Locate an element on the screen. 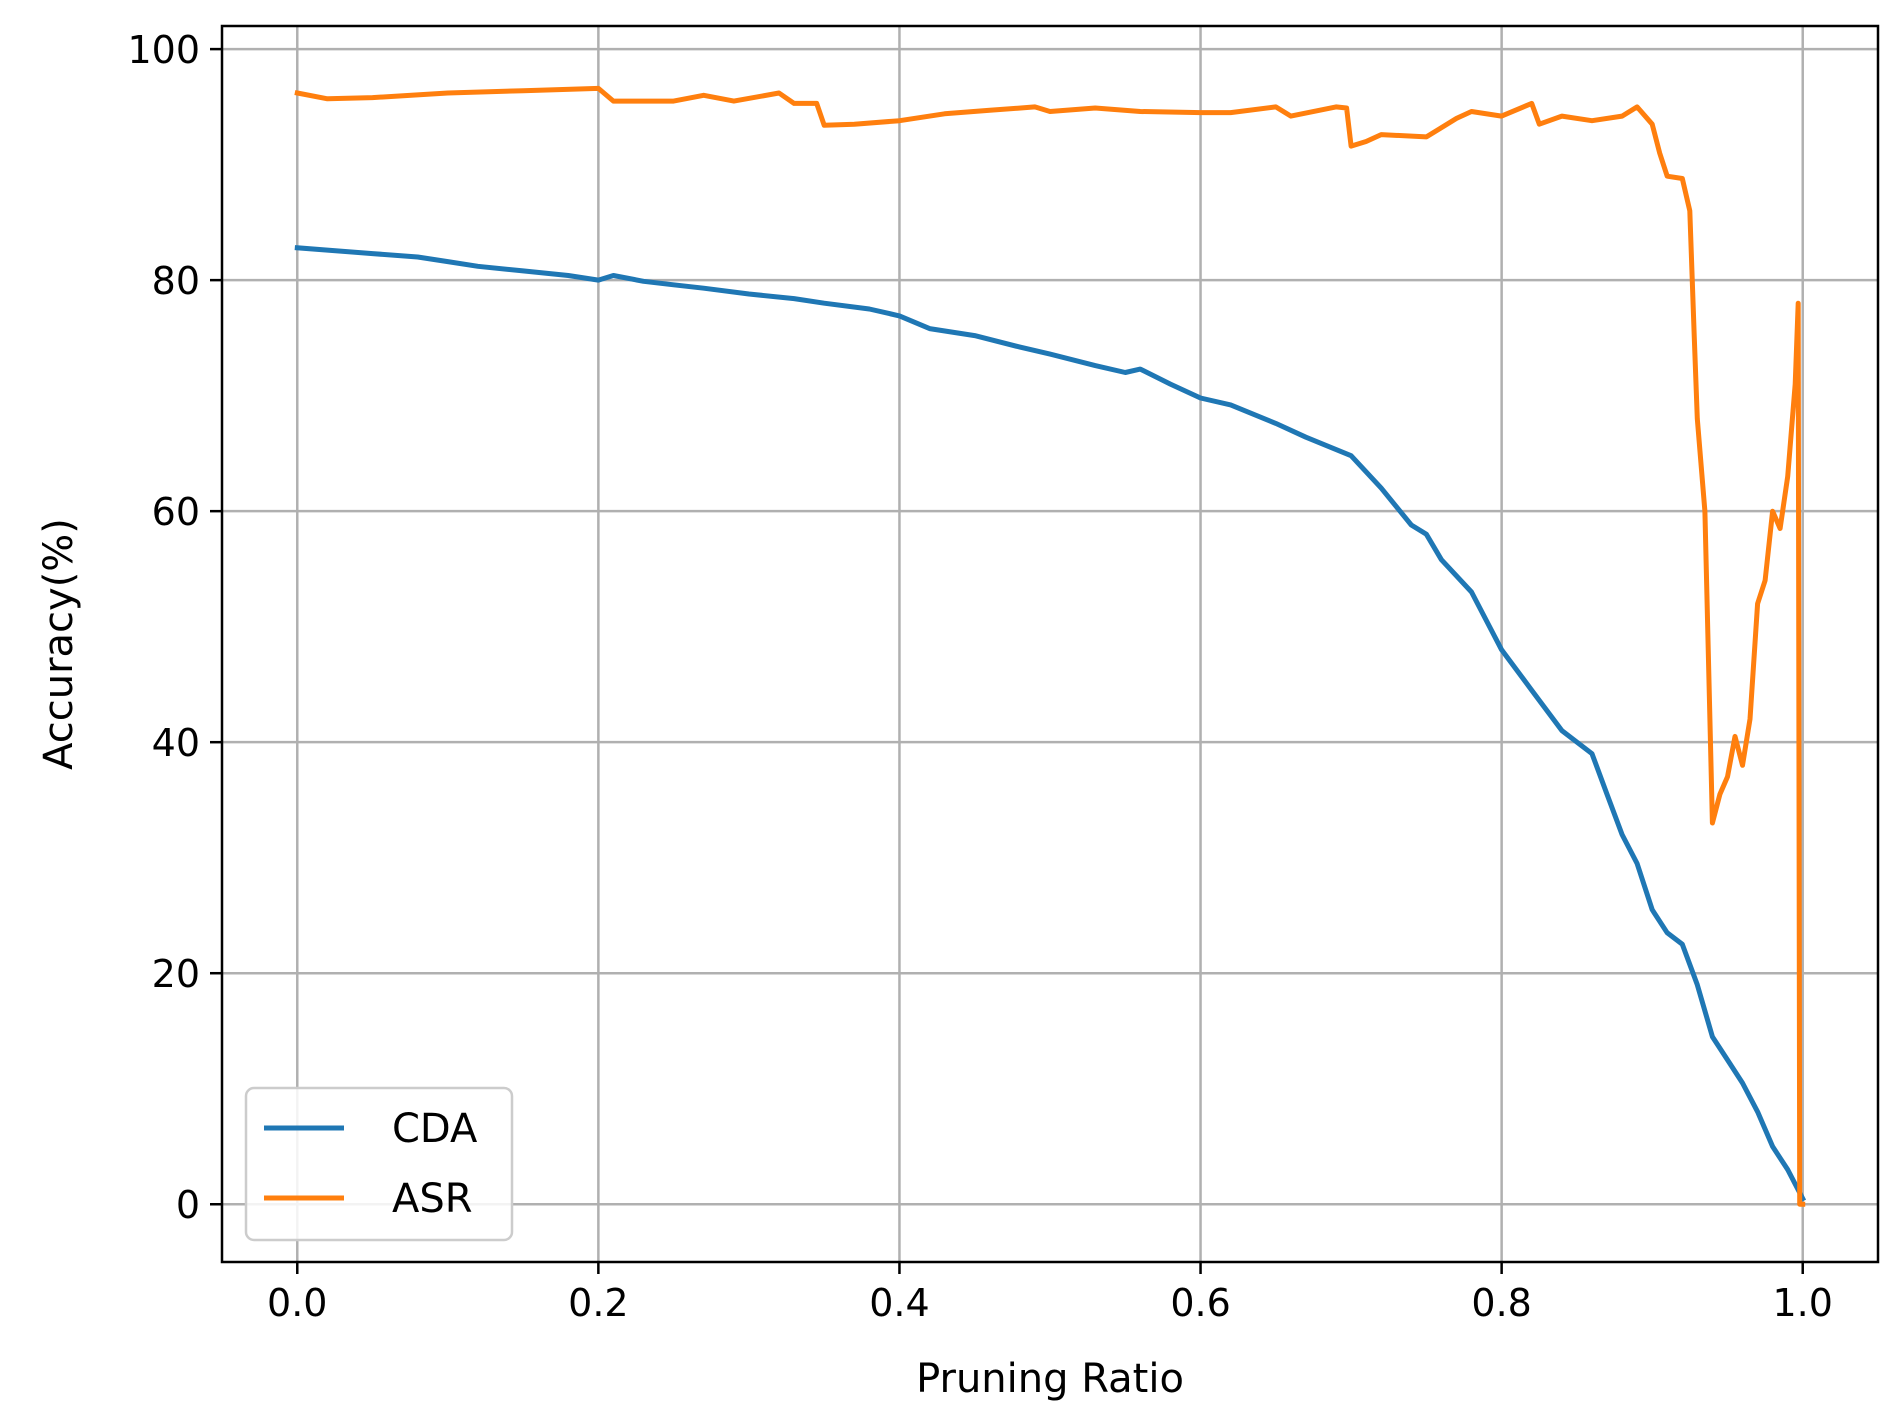 The image size is (1894, 1412). y-tick-label: 60 is located at coordinates (176, 512).